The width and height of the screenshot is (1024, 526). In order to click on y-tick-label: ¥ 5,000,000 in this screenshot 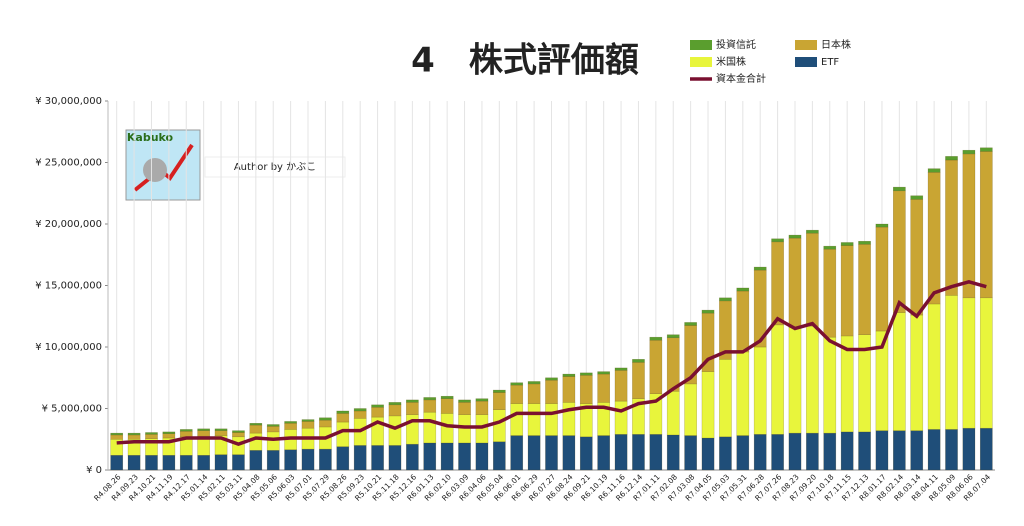, I will do `click(72, 409)`.